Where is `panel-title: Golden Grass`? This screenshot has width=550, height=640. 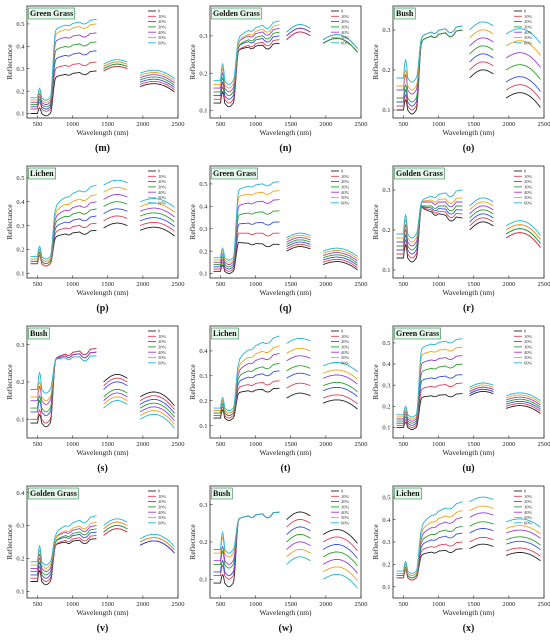 panel-title: Golden Grass is located at coordinates (419, 173).